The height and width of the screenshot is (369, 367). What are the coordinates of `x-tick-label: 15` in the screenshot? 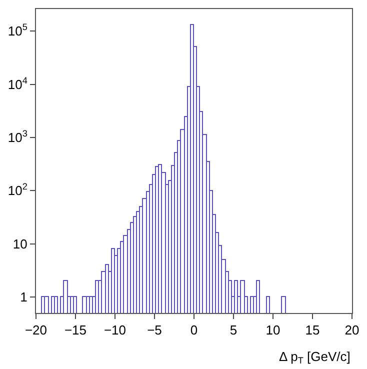 It's located at (312, 330).